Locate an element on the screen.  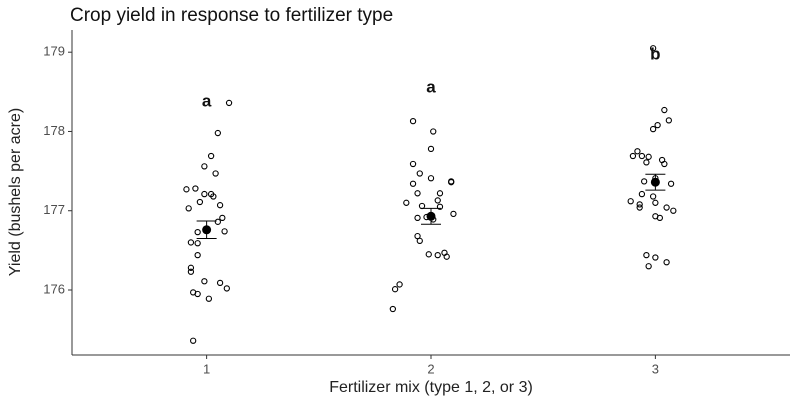
y-tick-label: 177 is located at coordinates (54, 209).